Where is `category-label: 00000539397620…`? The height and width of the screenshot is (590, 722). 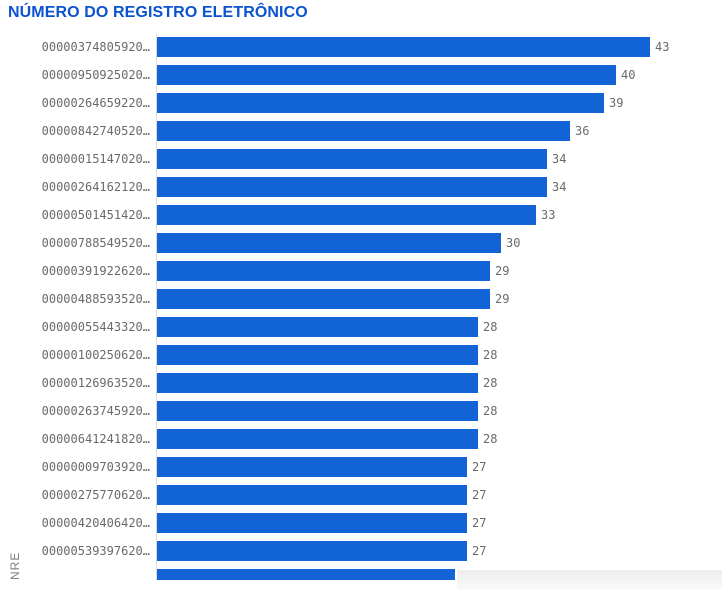 category-label: 00000539397620… is located at coordinates (95, 551).